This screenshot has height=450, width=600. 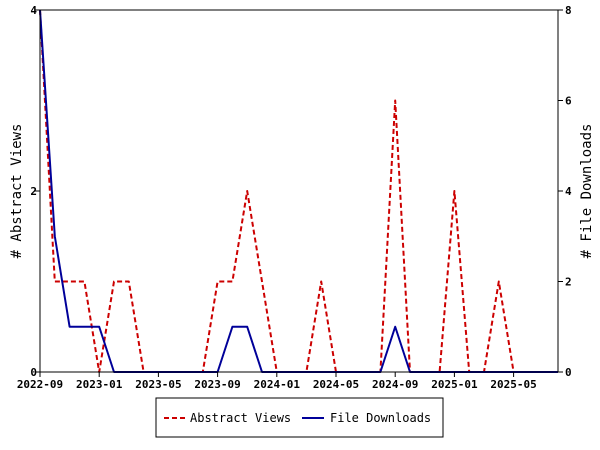 I want to click on x-tick-label: 2024-01, so click(x=277, y=384).